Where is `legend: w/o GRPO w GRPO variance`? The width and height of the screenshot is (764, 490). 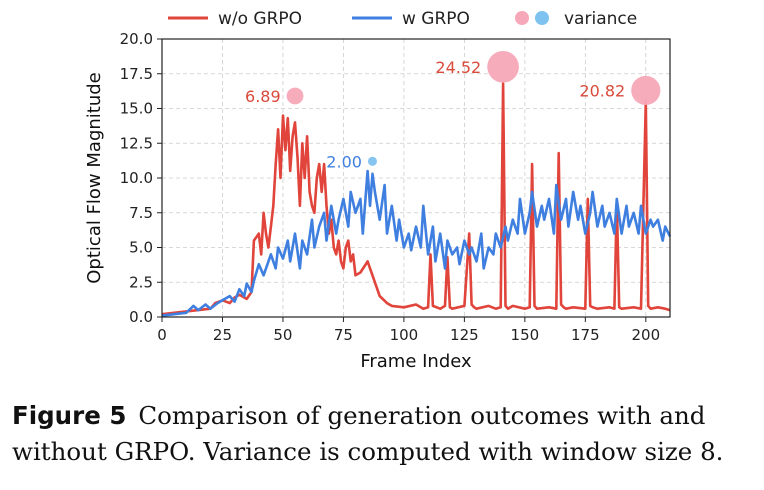 legend: w/o GRPO w GRPO variance is located at coordinates (402, 19).